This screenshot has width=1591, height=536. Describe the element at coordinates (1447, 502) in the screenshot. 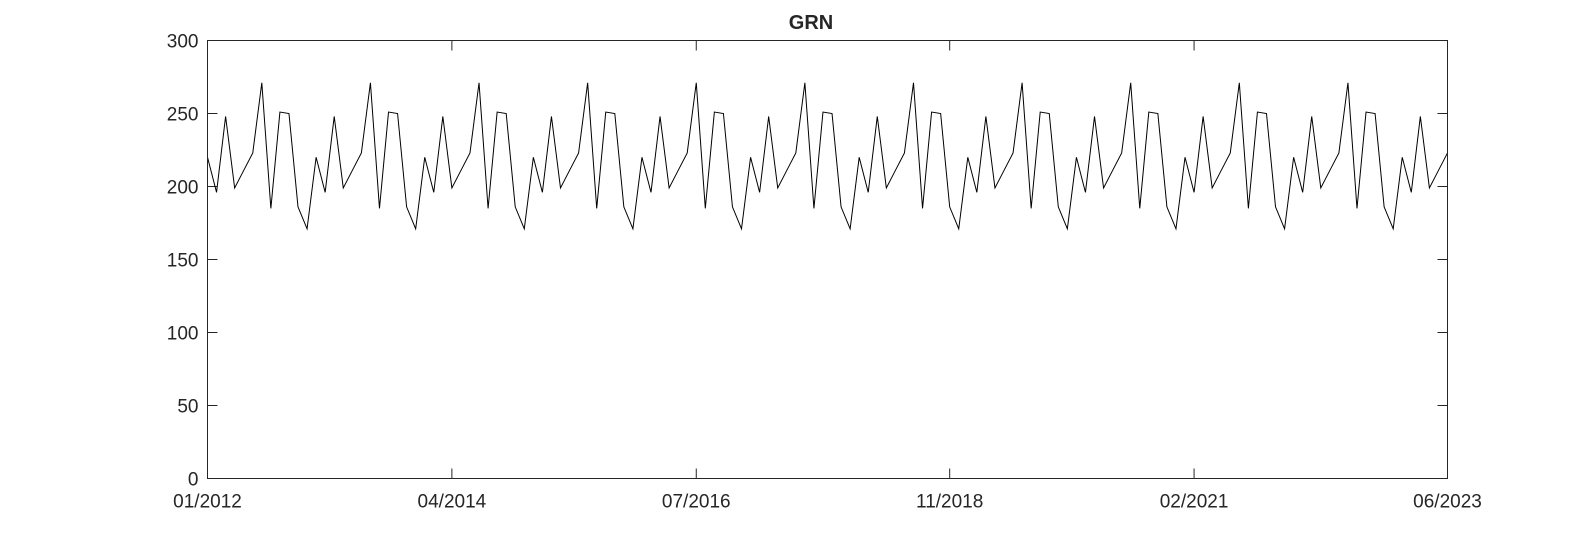

I see `x-tick-label: 06/2023` at that location.